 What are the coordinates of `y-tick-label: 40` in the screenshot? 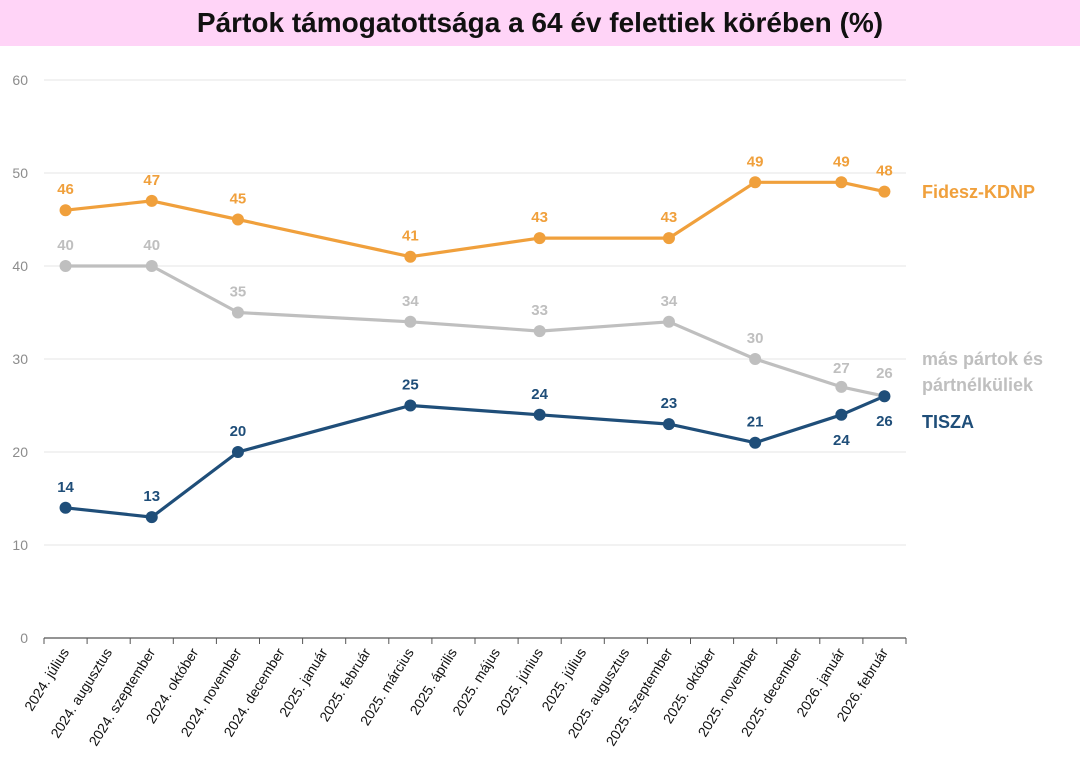 It's located at (20, 266).